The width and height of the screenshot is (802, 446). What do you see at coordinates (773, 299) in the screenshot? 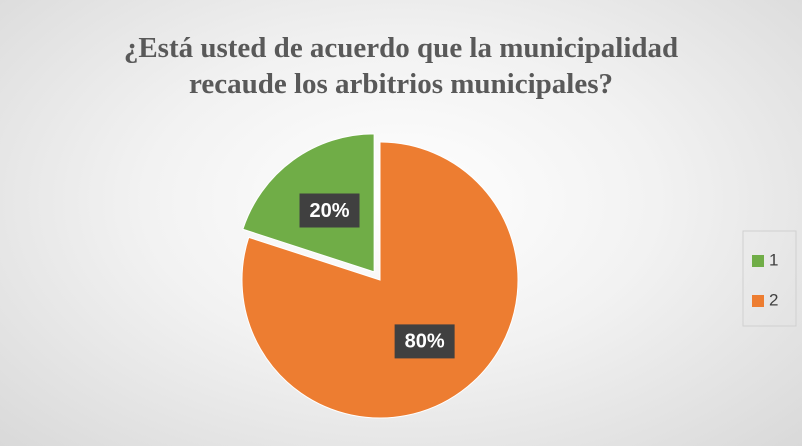
I see `legend-label: 2` at bounding box center [773, 299].